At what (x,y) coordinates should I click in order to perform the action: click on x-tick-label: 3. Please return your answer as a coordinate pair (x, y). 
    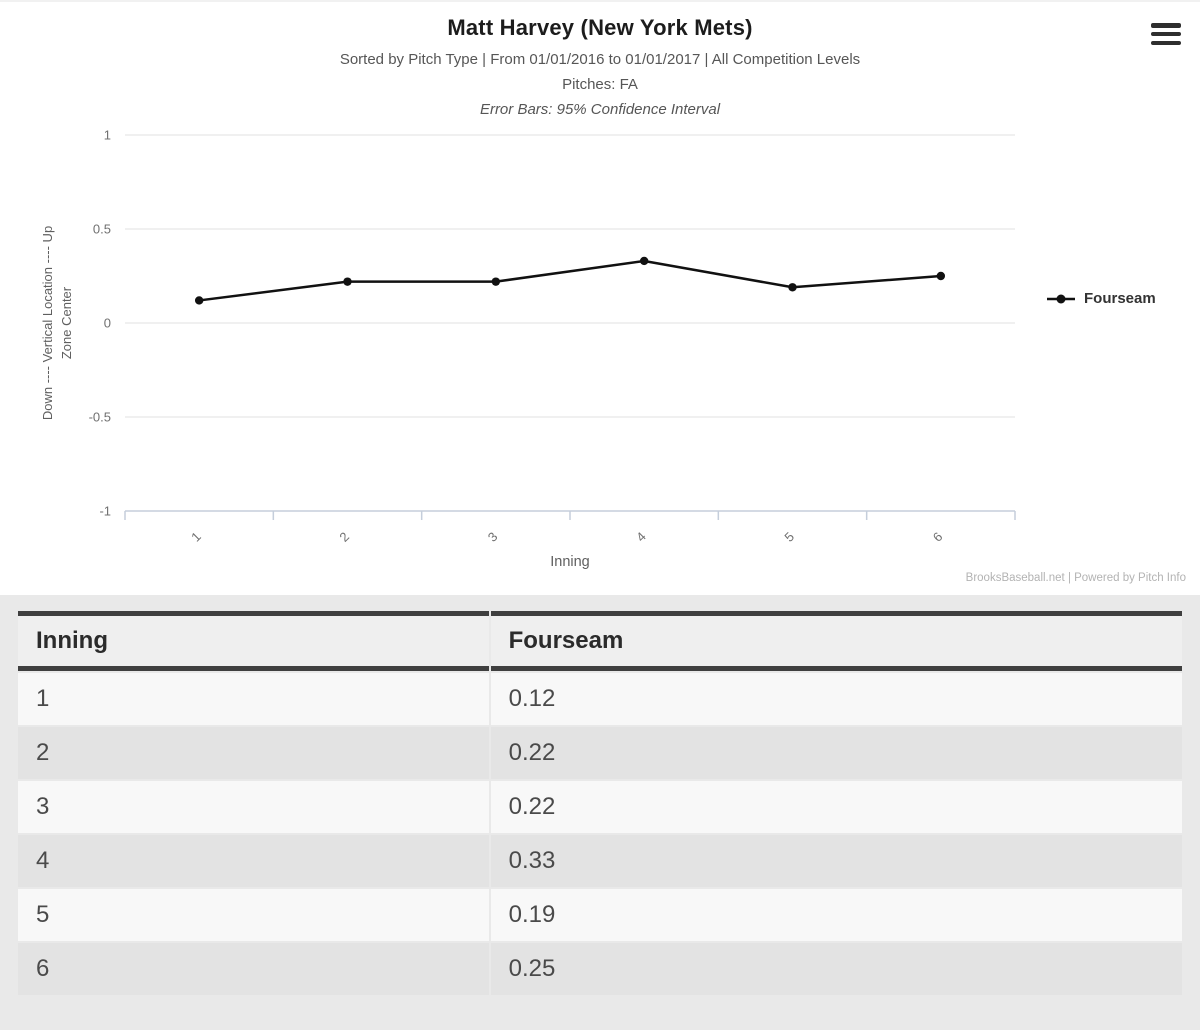
    Looking at the image, I should click on (493, 537).